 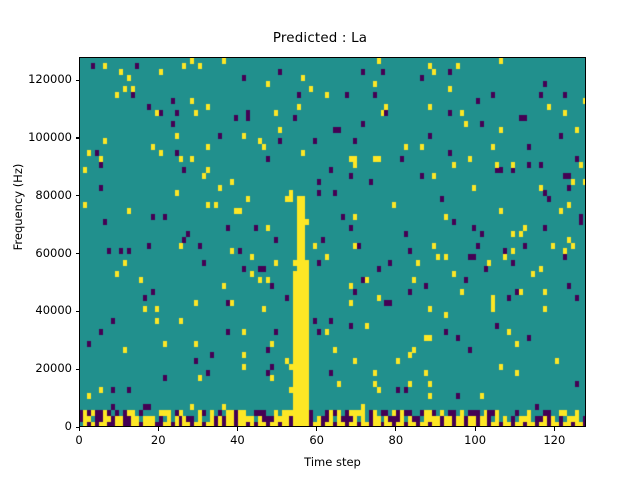 I want to click on x-tick-label: 0, so click(x=79, y=440).